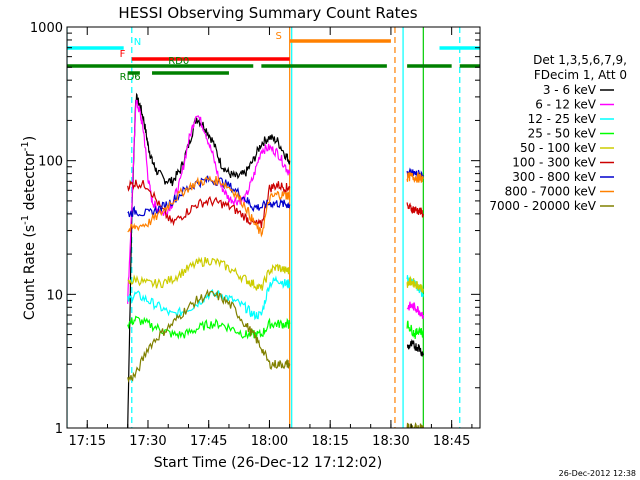 The height and width of the screenshot is (480, 640). I want to click on flag-label-rd0: RD0, so click(178, 61).